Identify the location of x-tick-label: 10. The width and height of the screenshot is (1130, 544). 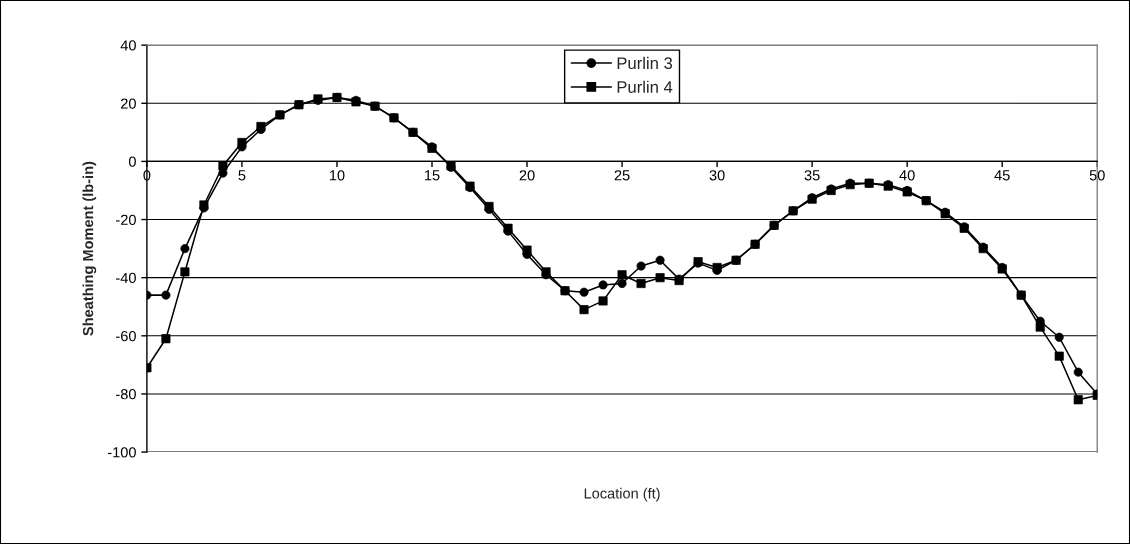
(337, 175).